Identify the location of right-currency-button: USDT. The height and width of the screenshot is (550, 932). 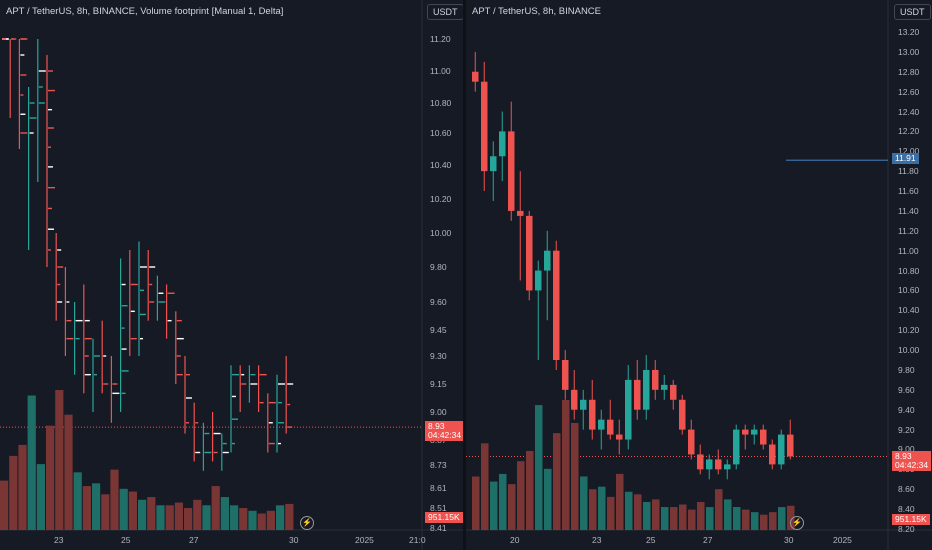
(912, 12).